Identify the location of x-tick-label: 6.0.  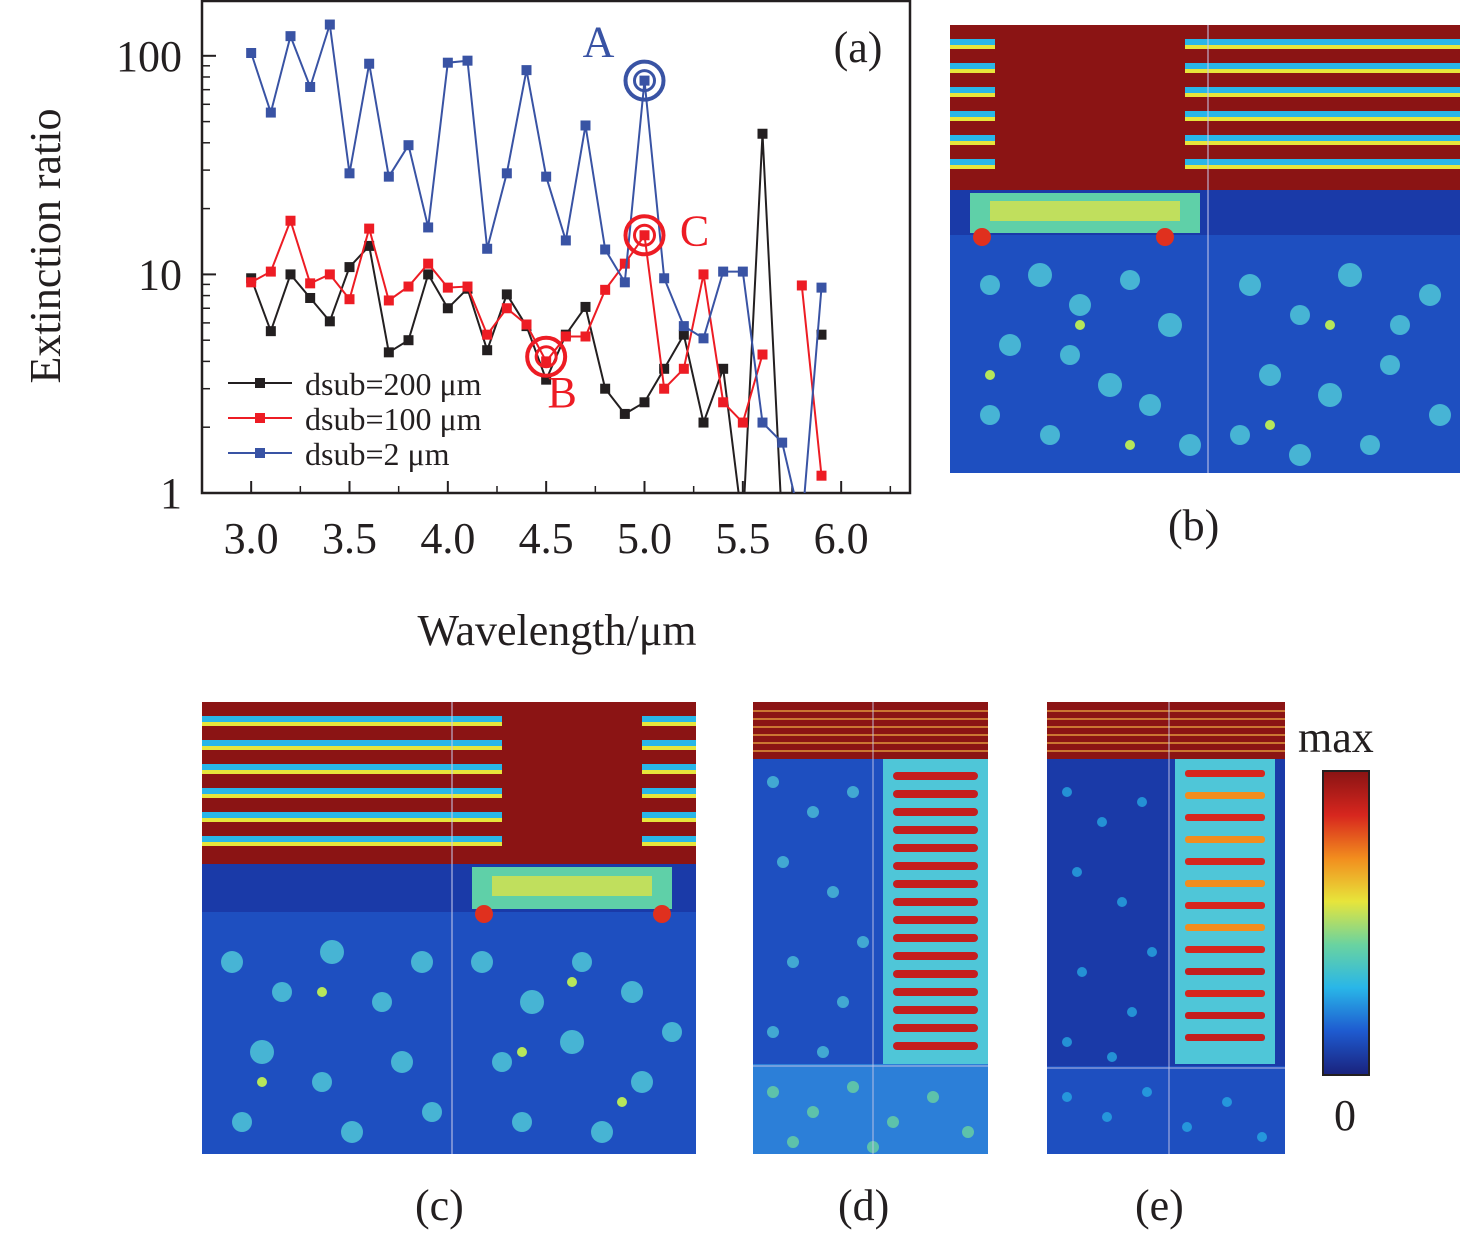
(841, 538).